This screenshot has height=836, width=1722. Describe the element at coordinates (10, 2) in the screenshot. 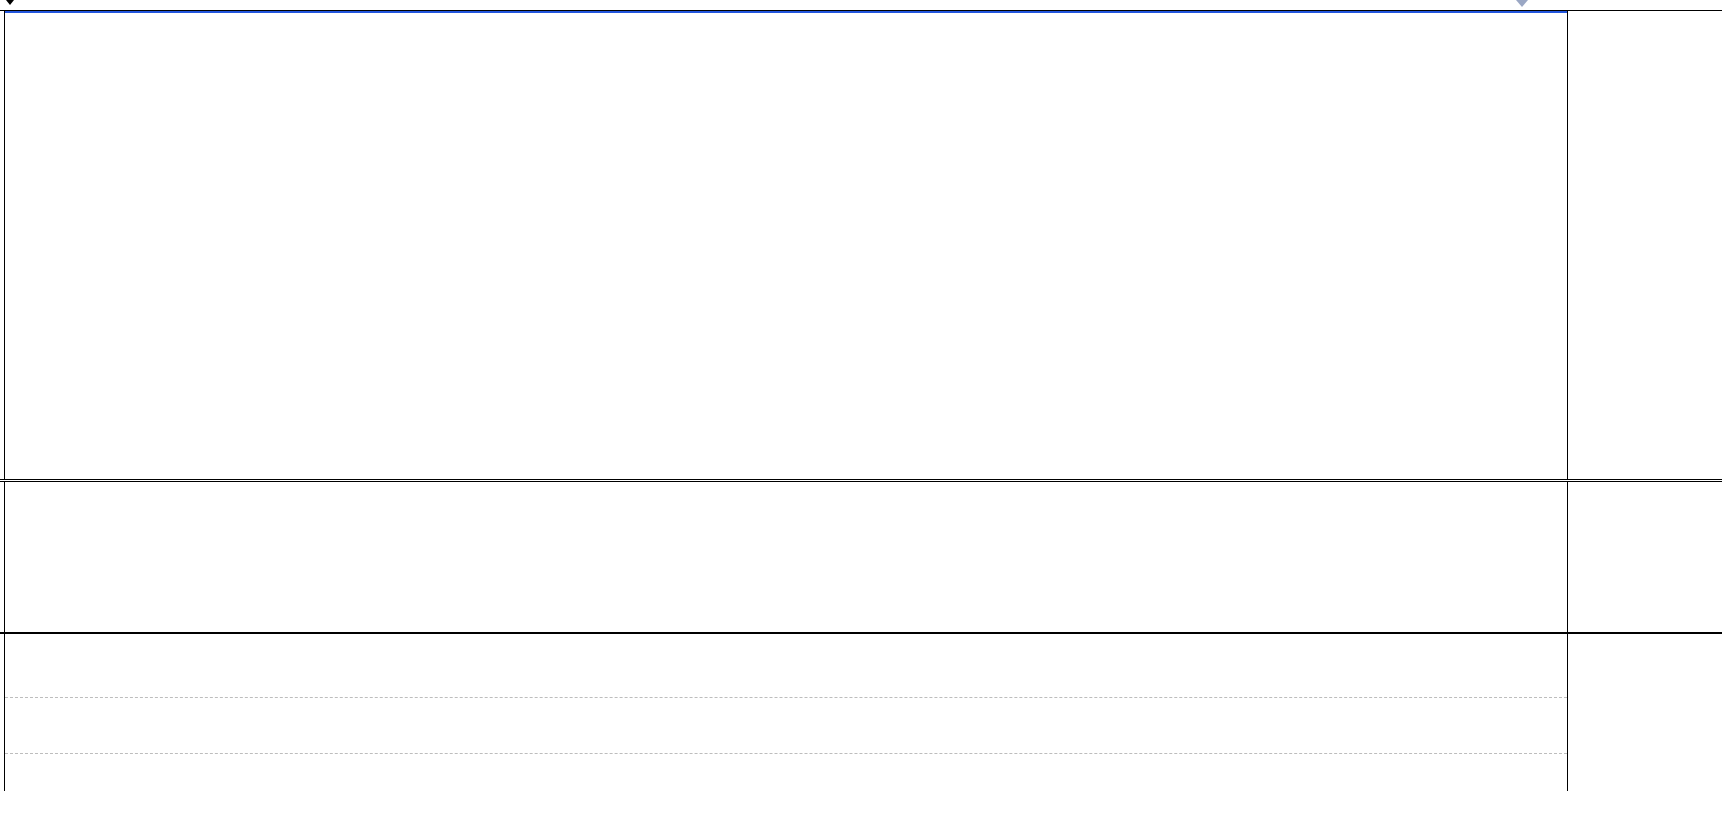

I see `caret-down-icon` at that location.